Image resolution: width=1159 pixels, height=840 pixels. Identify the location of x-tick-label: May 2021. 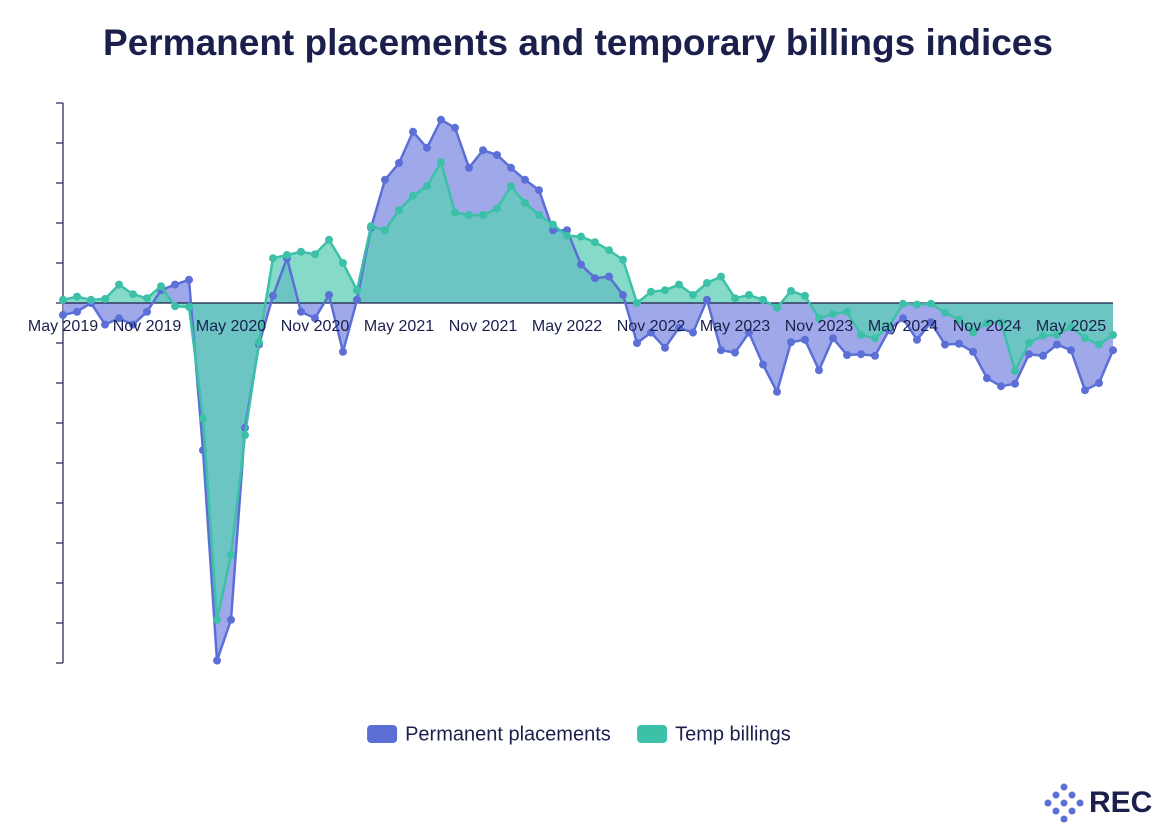
(399, 326).